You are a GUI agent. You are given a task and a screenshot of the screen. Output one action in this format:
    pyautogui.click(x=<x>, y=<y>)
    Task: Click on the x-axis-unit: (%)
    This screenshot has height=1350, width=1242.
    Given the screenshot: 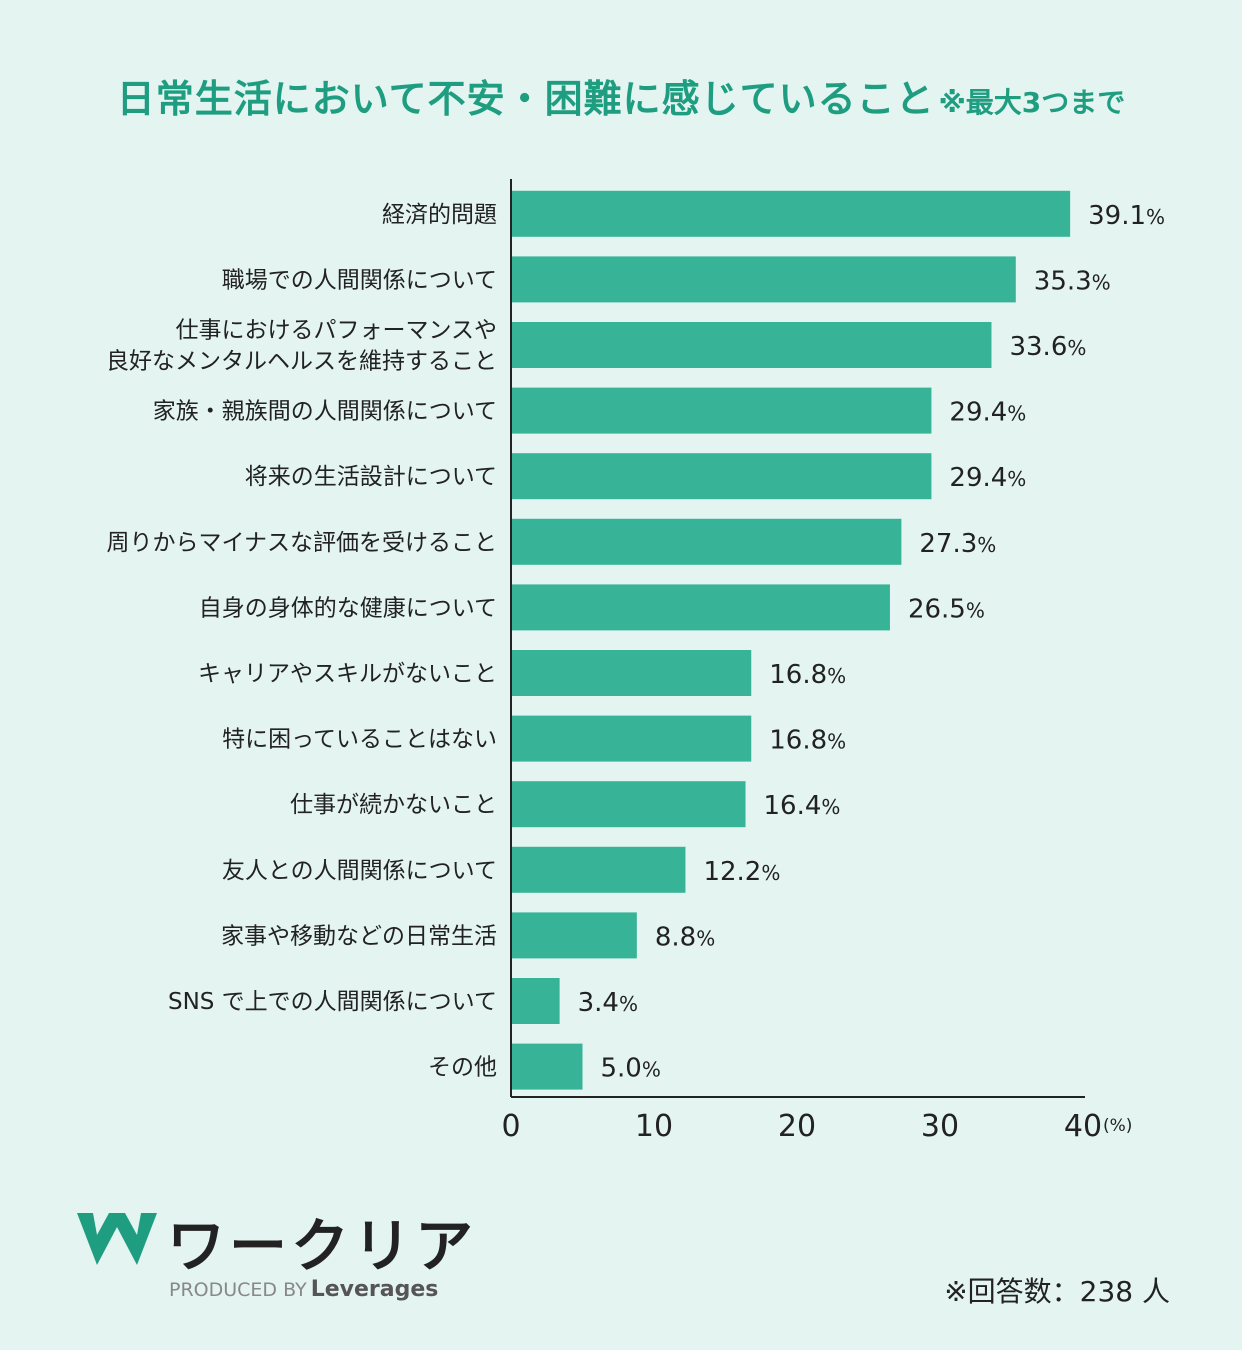 What is the action you would take?
    pyautogui.click(x=1117, y=1126)
    